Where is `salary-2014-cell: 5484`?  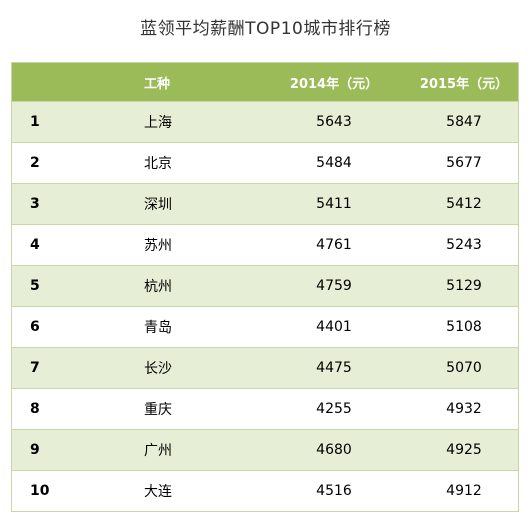
salary-2014-cell: 5484 is located at coordinates (334, 163).